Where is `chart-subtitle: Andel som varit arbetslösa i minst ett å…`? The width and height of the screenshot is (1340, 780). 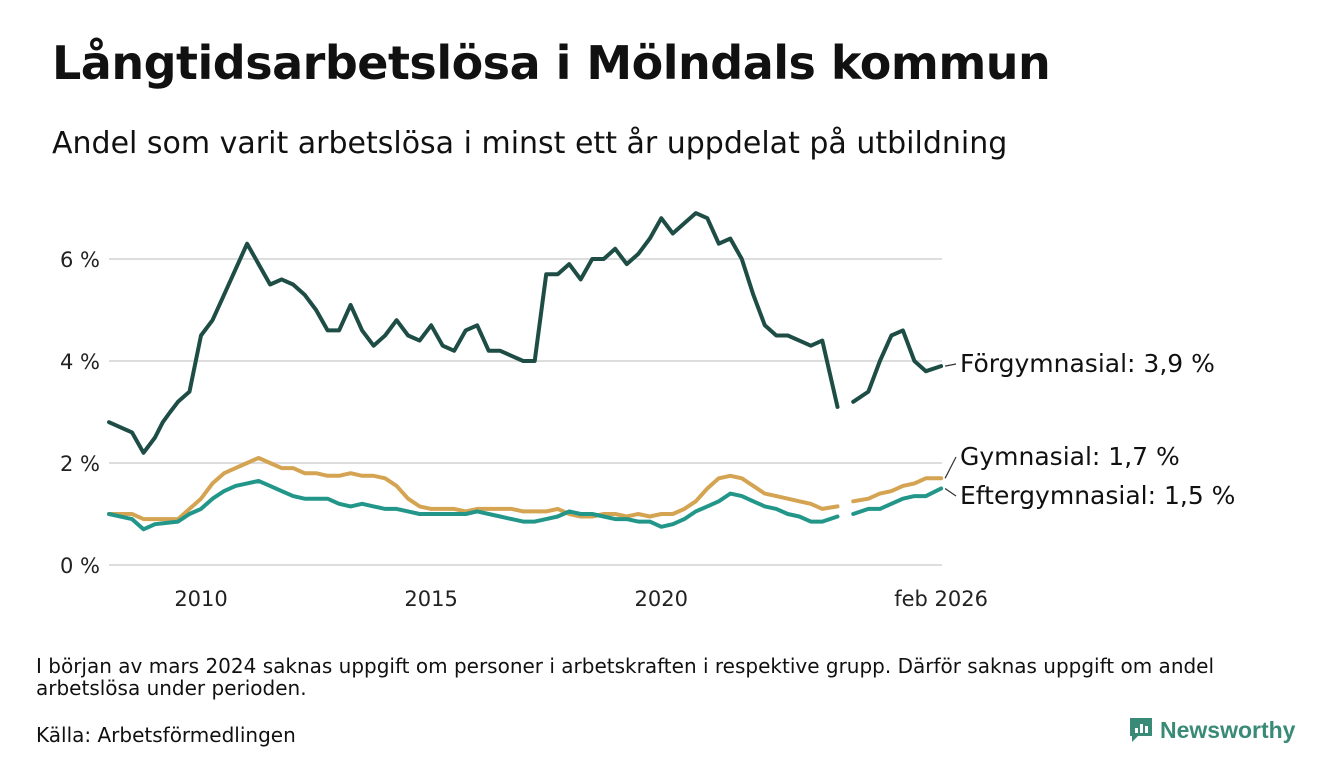
chart-subtitle: Andel som varit arbetslösa i minst ett å… is located at coordinates (530, 143).